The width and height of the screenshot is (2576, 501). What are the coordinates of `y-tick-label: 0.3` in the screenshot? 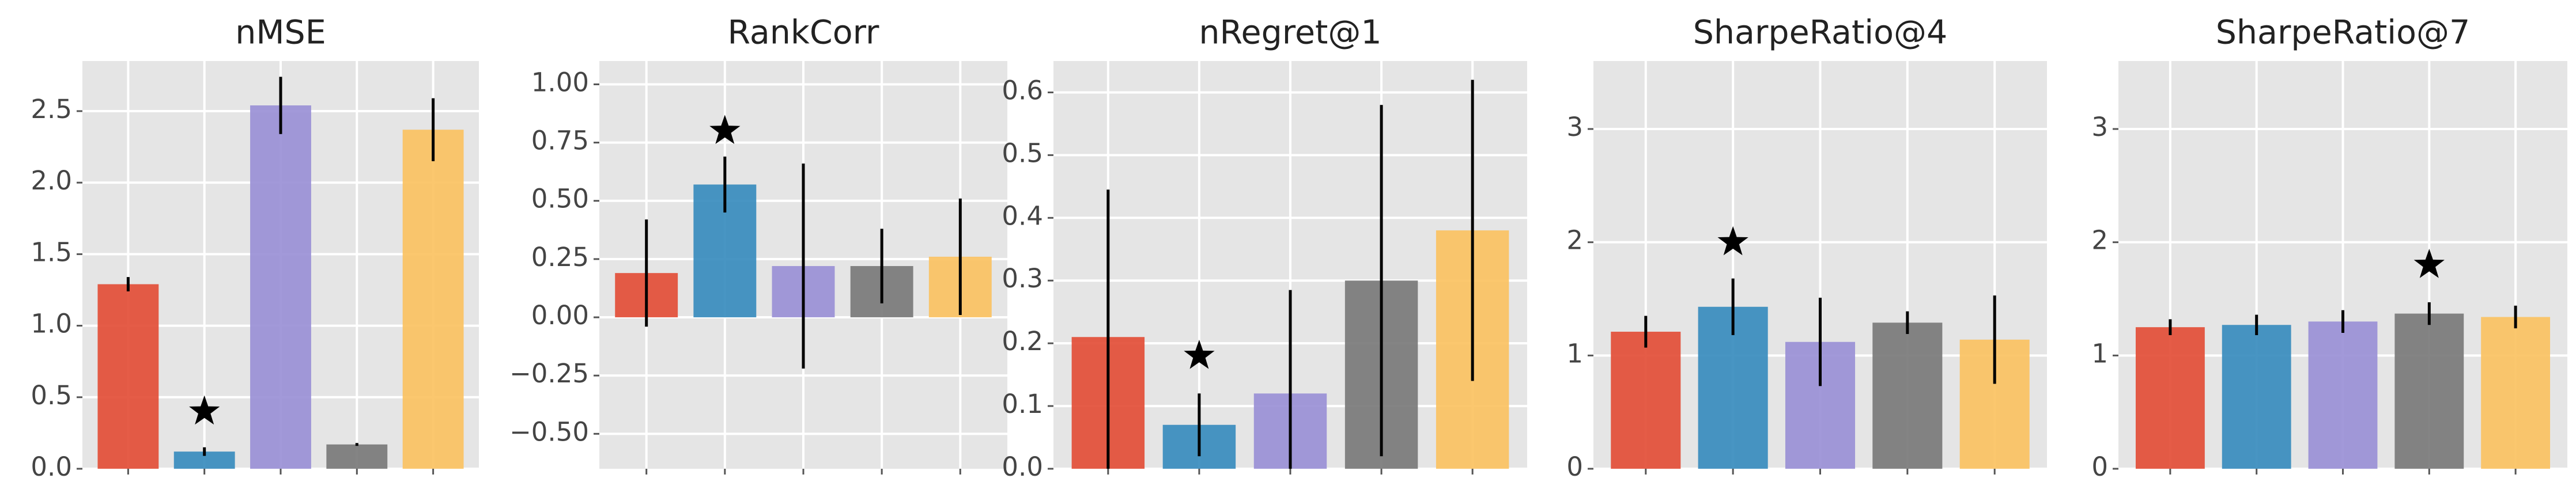 It's located at (1022, 278).